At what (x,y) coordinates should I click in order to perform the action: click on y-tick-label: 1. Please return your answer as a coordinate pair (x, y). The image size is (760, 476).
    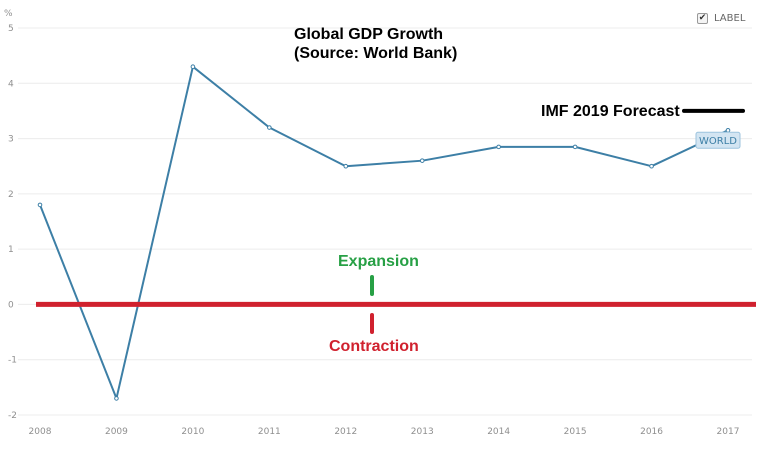
    Looking at the image, I should click on (11, 250).